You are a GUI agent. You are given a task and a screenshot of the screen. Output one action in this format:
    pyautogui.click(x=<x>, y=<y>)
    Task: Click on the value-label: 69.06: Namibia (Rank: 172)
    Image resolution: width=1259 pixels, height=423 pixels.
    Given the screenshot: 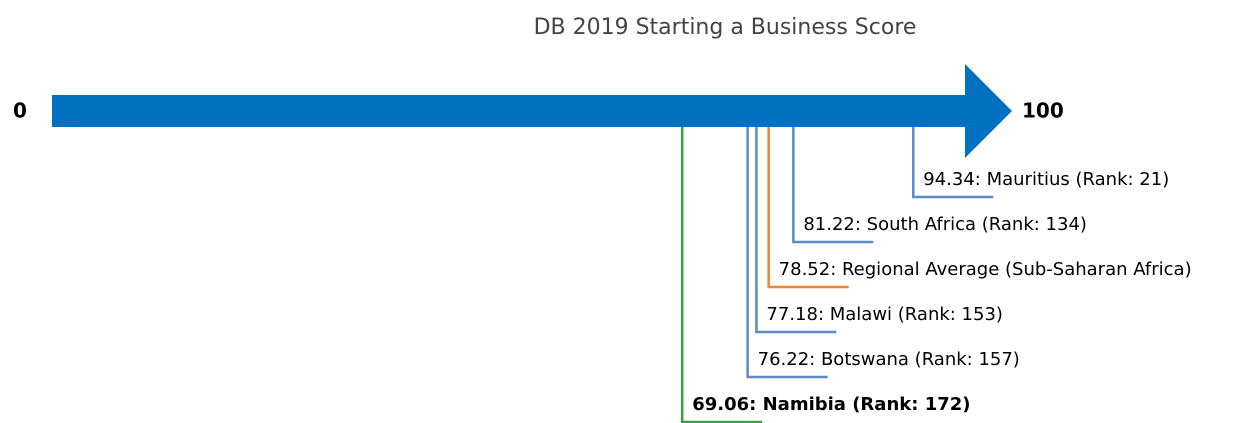 What is the action you would take?
    pyautogui.click(x=831, y=404)
    